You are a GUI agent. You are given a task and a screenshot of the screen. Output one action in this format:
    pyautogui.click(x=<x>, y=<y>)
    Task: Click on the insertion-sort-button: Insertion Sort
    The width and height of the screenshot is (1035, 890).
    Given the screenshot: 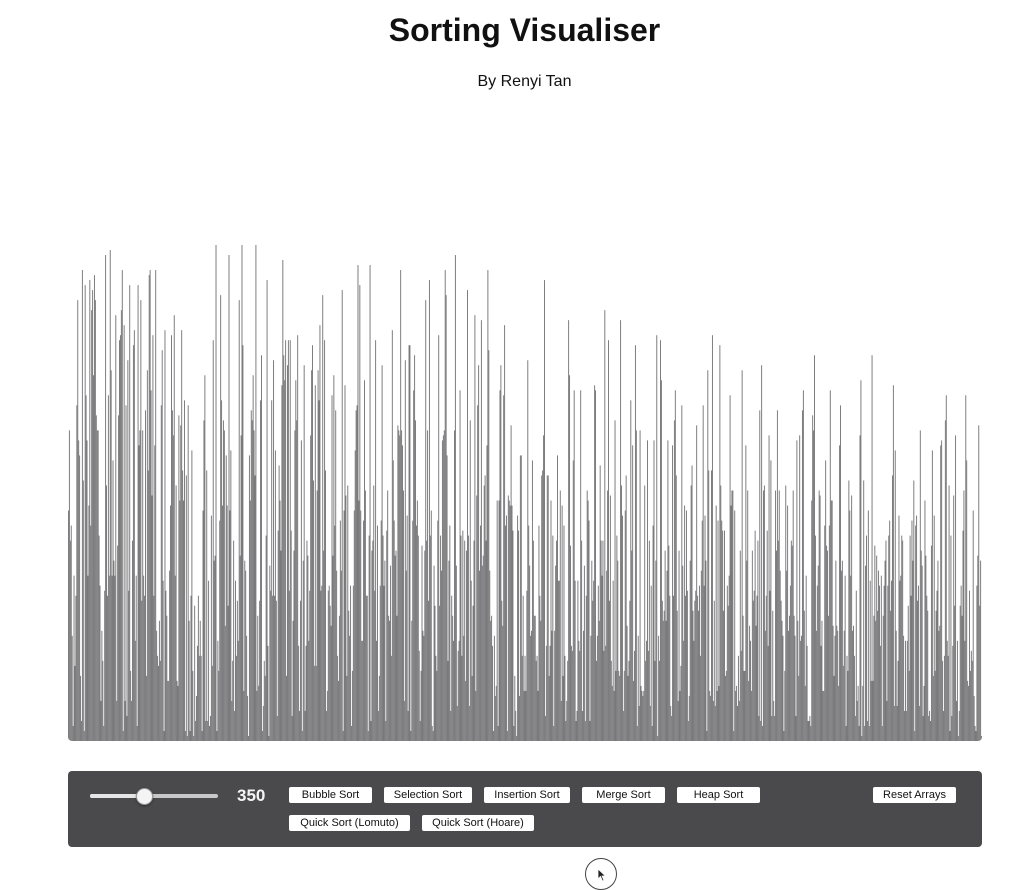 What is the action you would take?
    pyautogui.click(x=527, y=795)
    